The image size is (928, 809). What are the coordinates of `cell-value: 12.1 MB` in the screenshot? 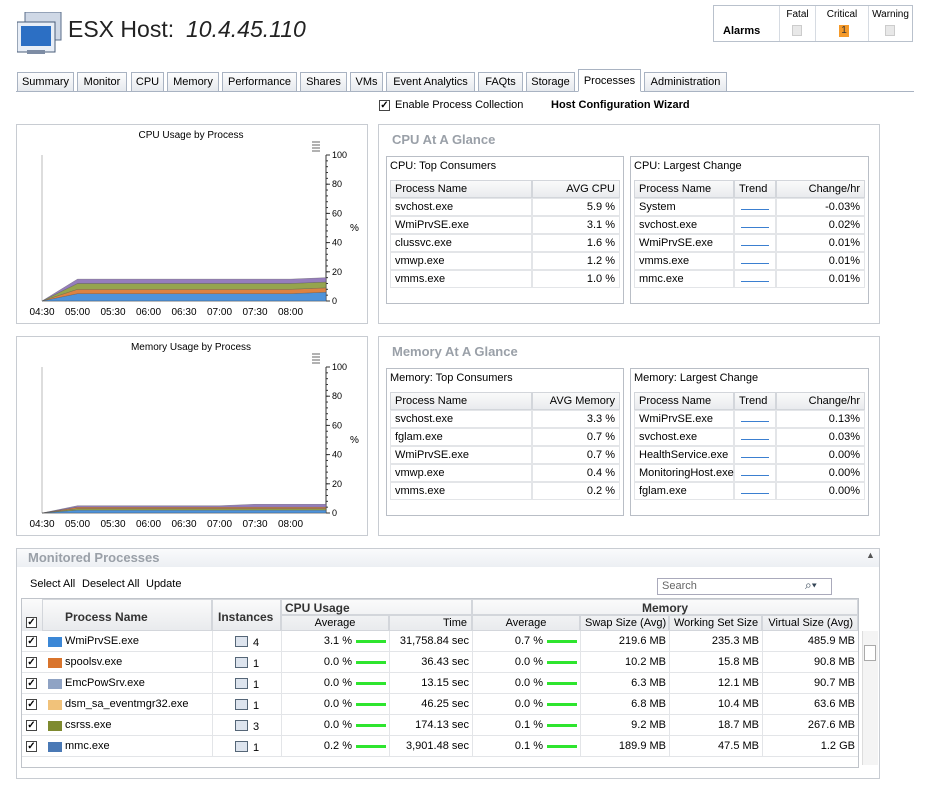 It's located at (738, 683).